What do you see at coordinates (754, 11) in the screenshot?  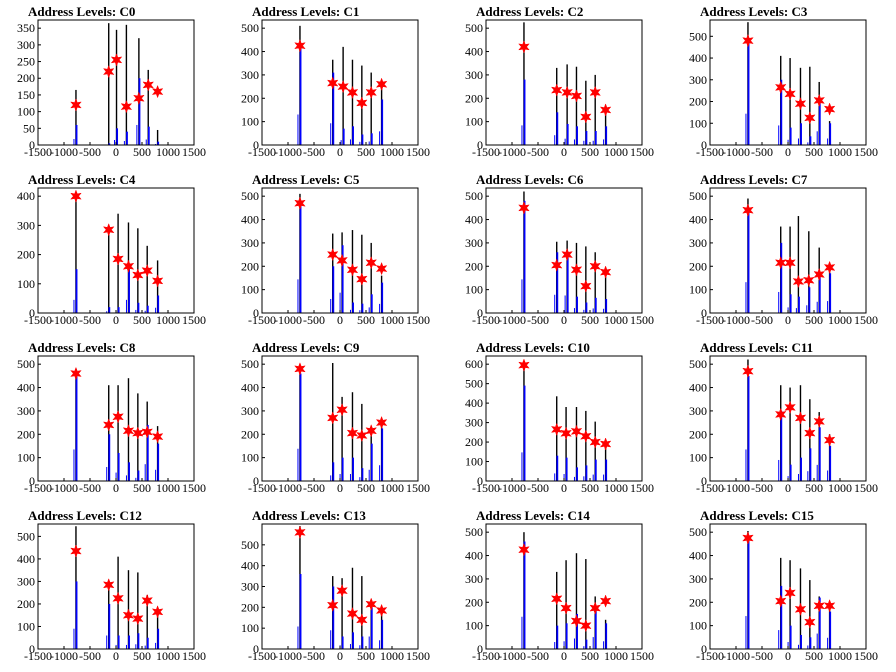 I see `chart-title: Address Levels: C3` at bounding box center [754, 11].